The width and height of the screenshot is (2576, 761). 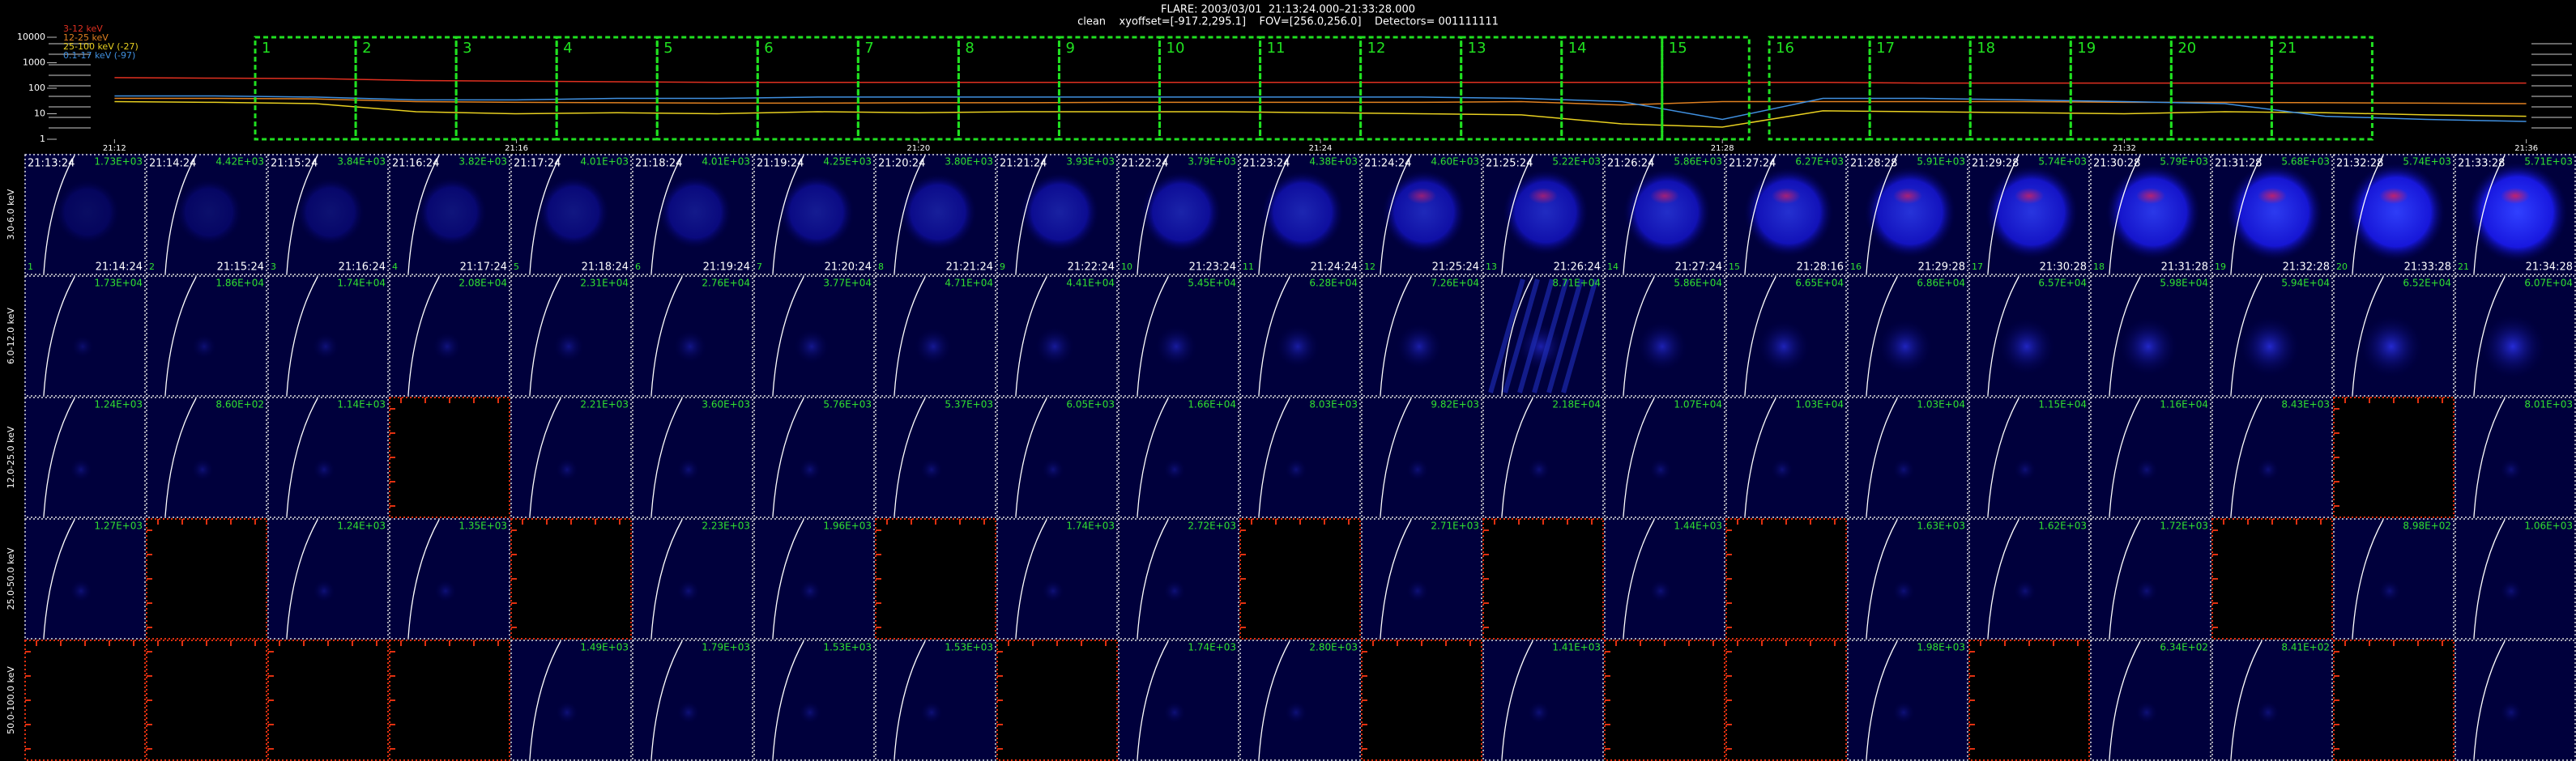 I want to click on flux-label: 1.06E+03, so click(x=2548, y=526).